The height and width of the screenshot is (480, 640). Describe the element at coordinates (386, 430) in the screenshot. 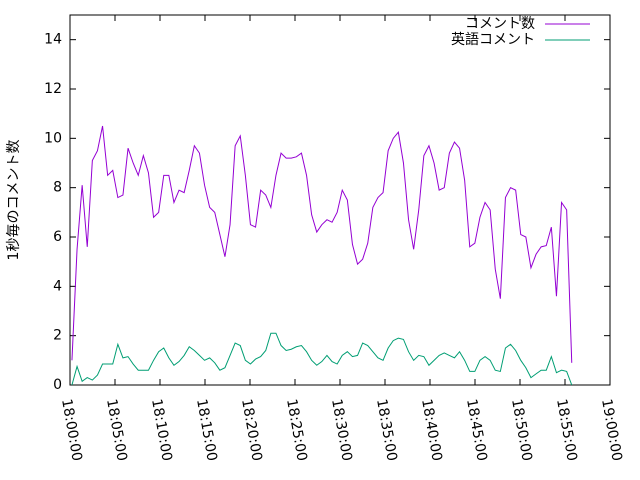

I see `x-tick-label: 18:35:00` at that location.